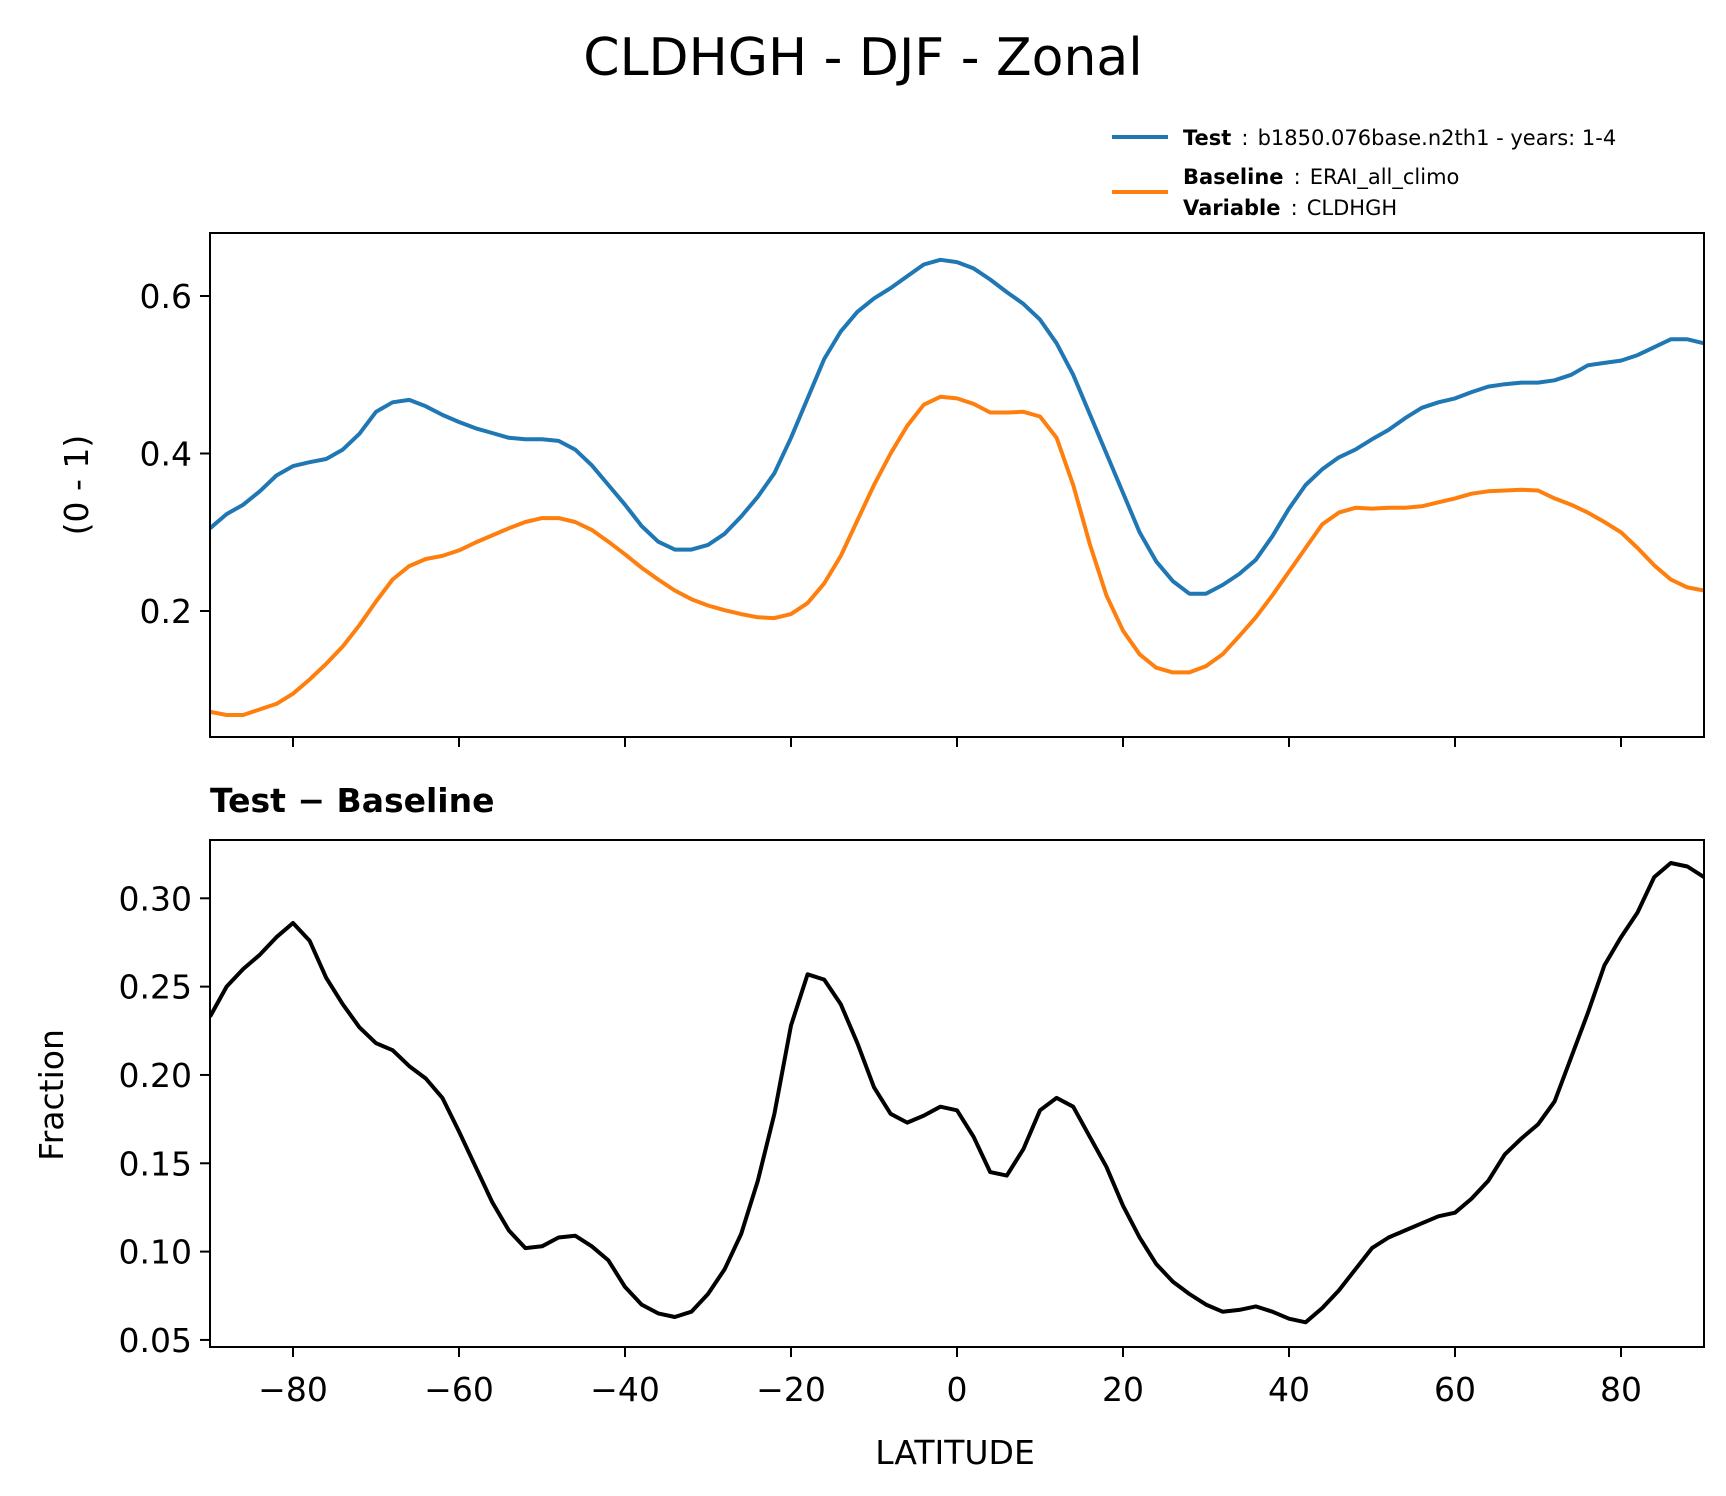 The height and width of the screenshot is (1496, 1726). Describe the element at coordinates (293, 1389) in the screenshot. I see `bottom-xtick-label: −80` at that location.